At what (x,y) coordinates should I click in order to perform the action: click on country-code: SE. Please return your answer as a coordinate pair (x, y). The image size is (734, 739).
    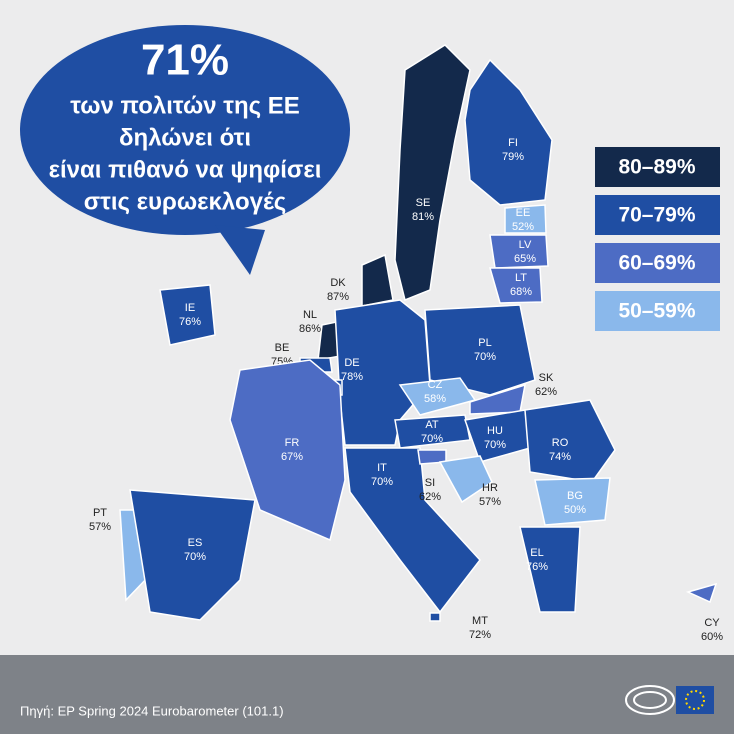
    Looking at the image, I should click on (423, 203).